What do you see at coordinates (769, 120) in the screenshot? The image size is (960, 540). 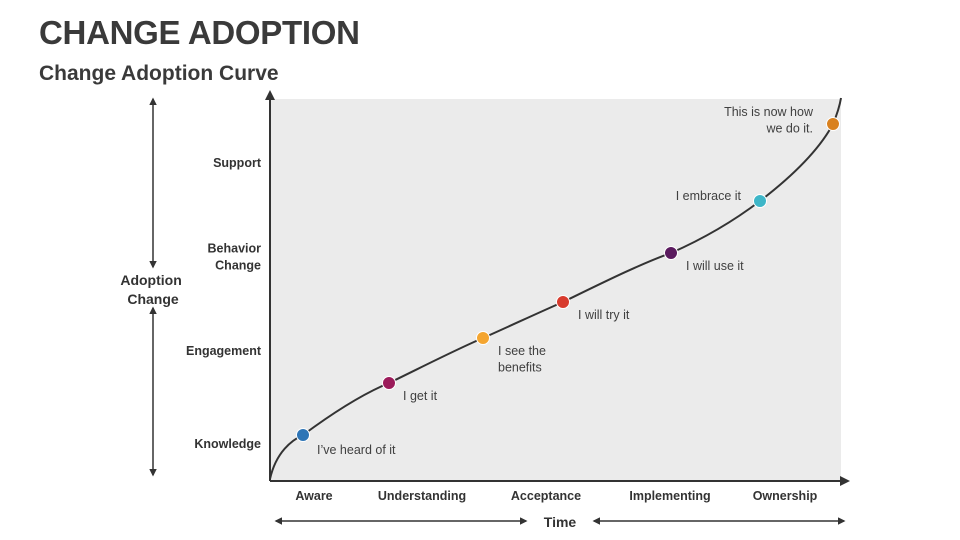 I see `curve-point-label: This is now how we do it.` at bounding box center [769, 120].